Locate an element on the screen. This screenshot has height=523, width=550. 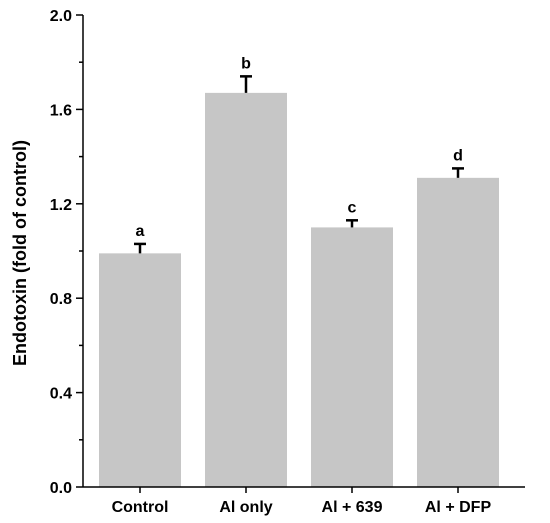
significance-label-1: b is located at coordinates (246, 63).